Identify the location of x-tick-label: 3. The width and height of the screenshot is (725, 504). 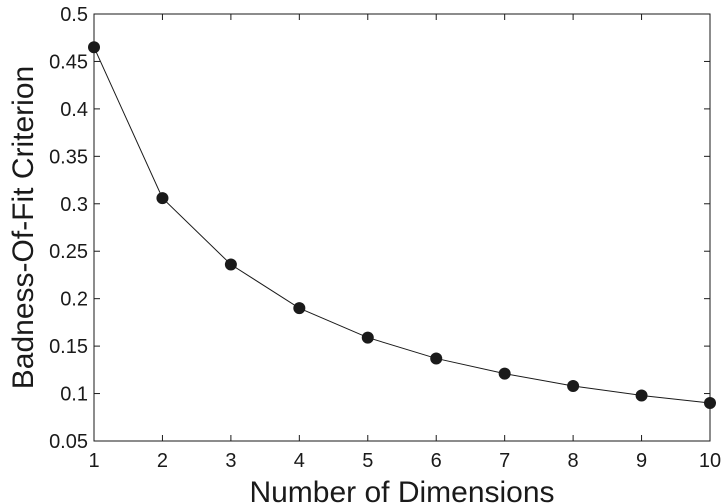
(230, 461).